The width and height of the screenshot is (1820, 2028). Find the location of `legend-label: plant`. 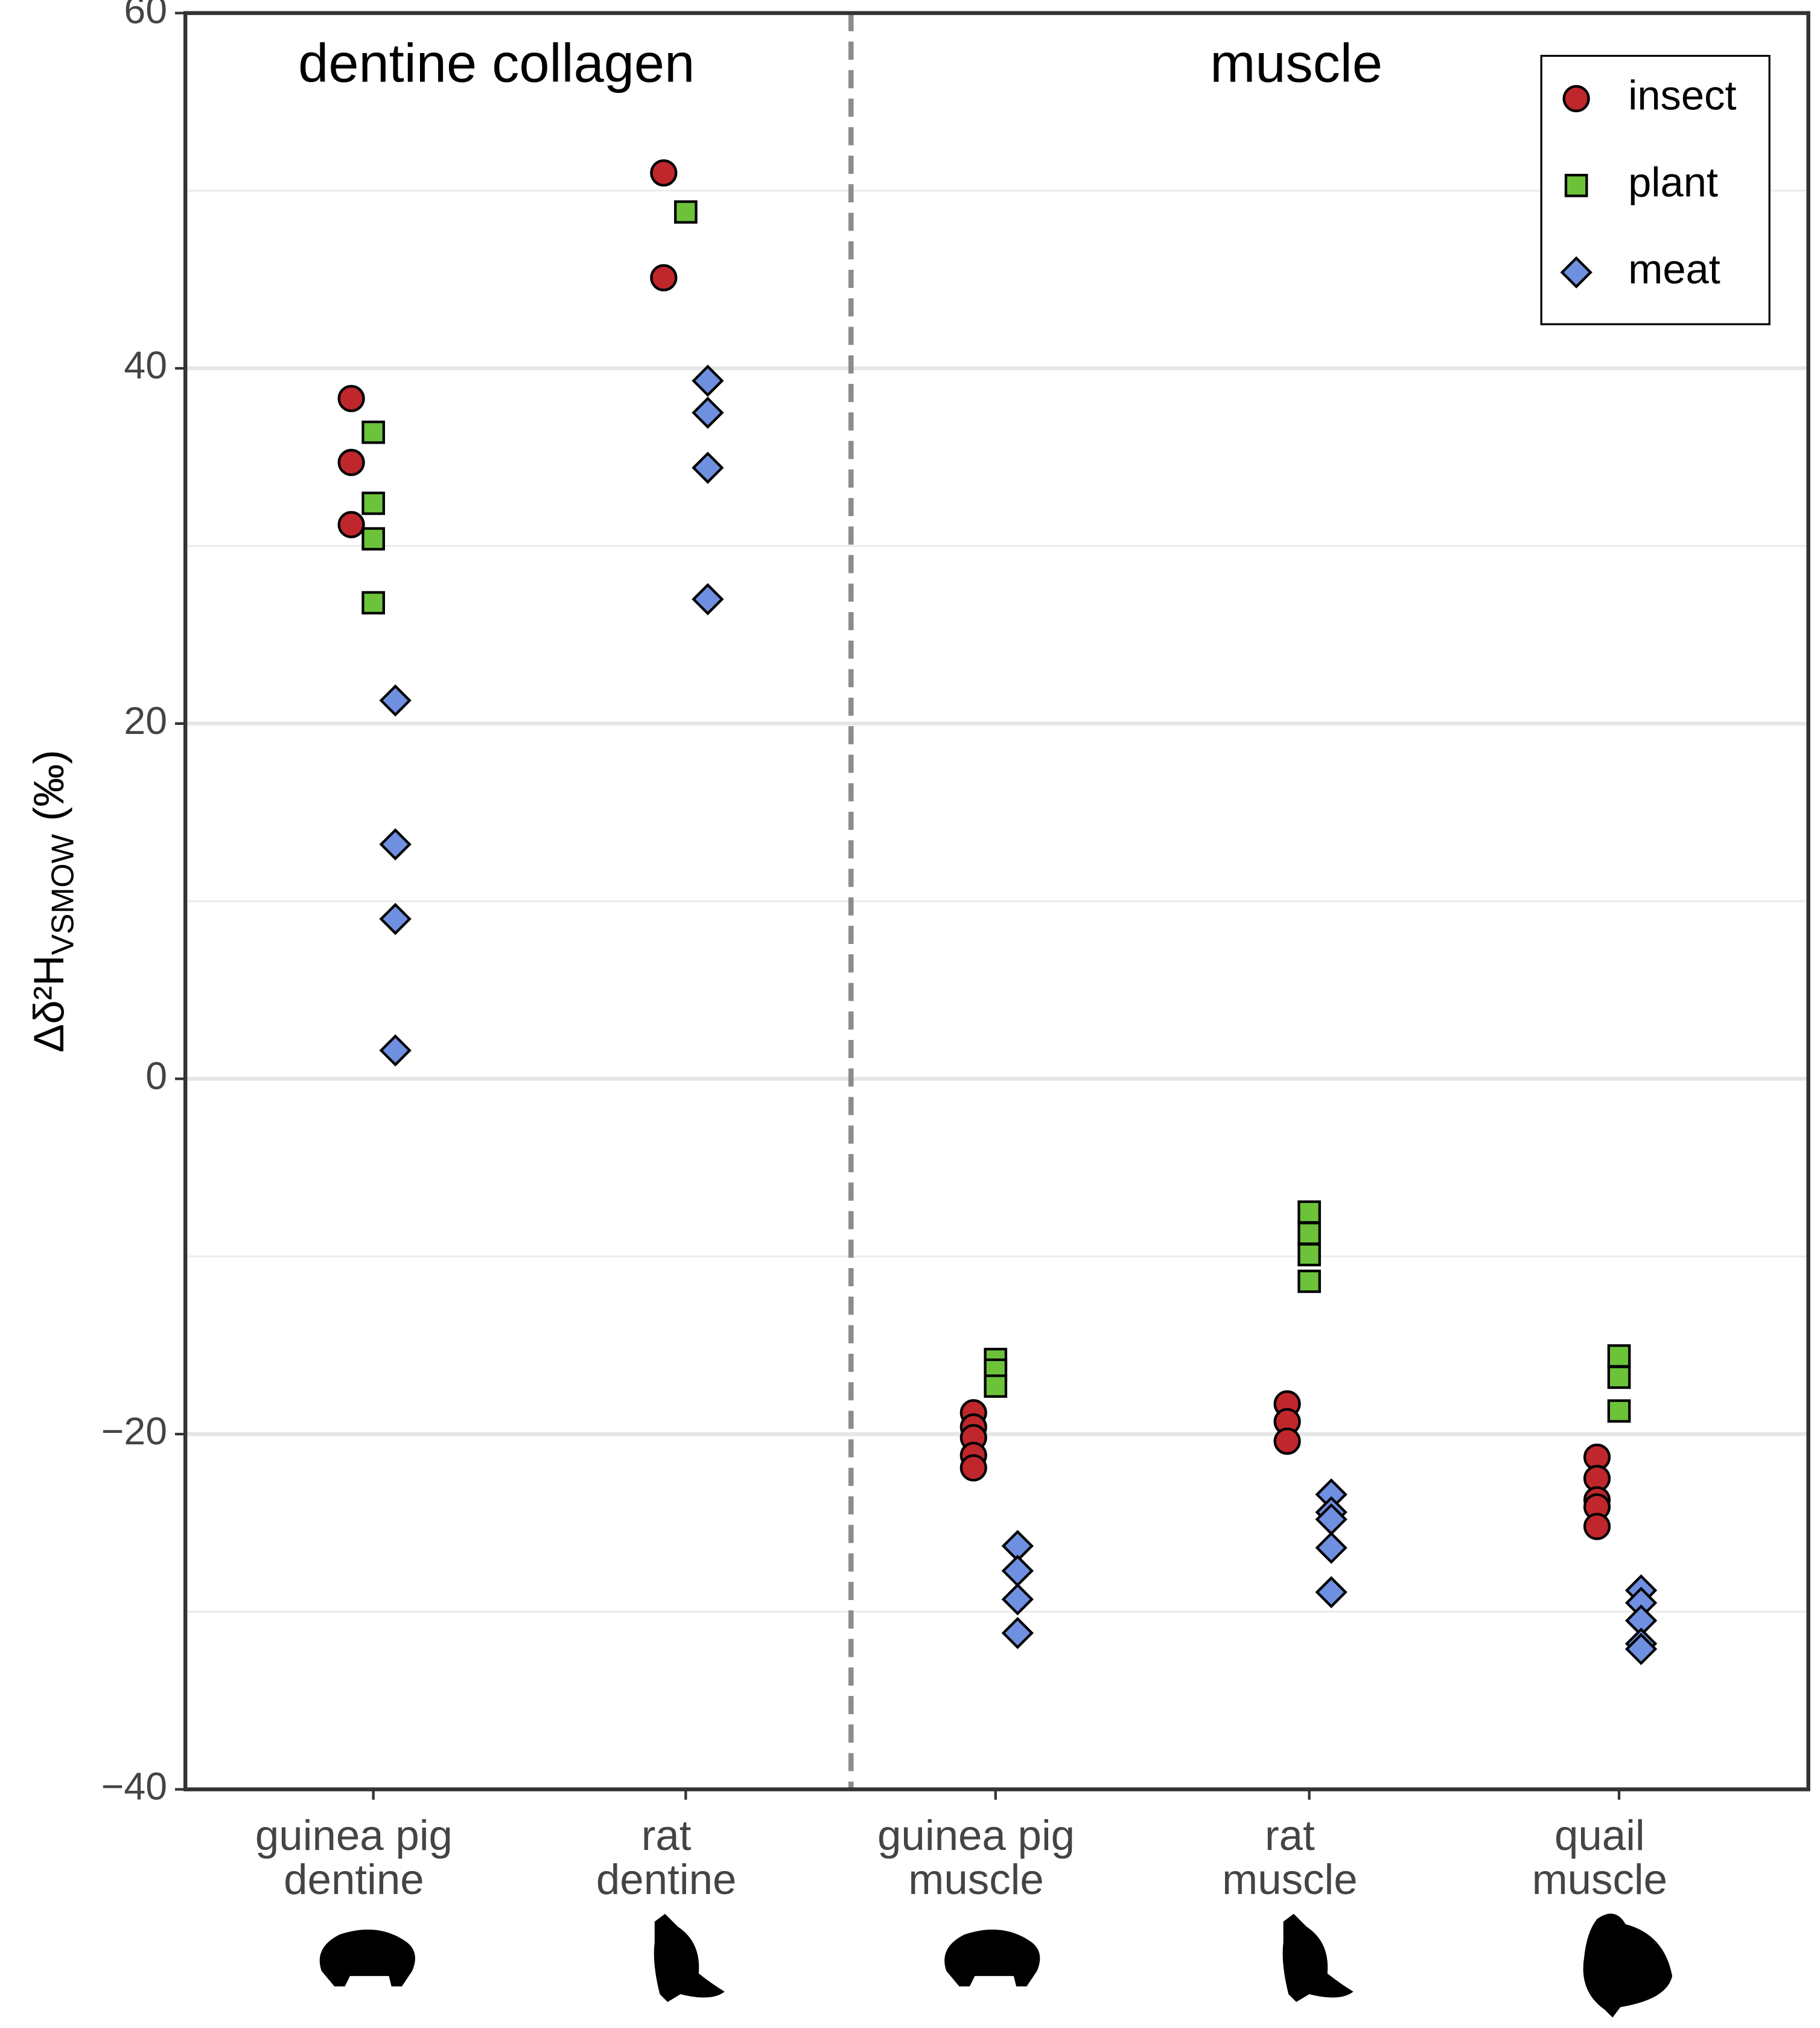

legend-label: plant is located at coordinates (1673, 182).